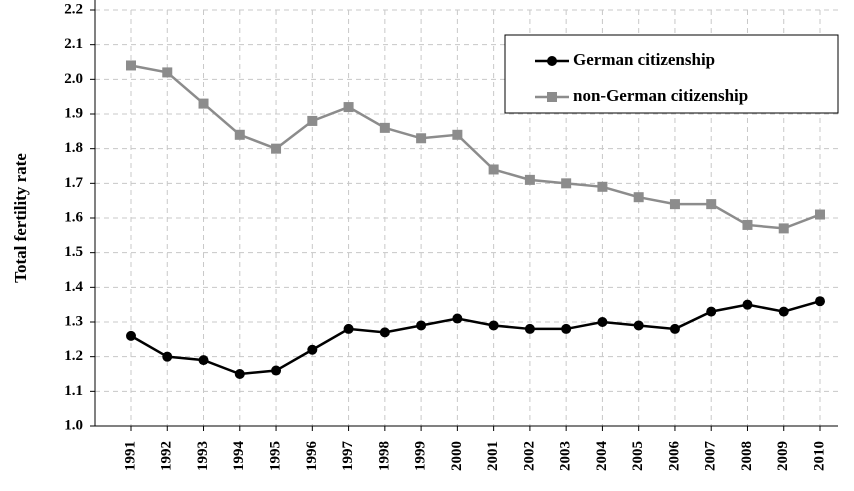 The width and height of the screenshot is (854, 491). I want to click on x-tick-label: 2003, so click(566, 456).